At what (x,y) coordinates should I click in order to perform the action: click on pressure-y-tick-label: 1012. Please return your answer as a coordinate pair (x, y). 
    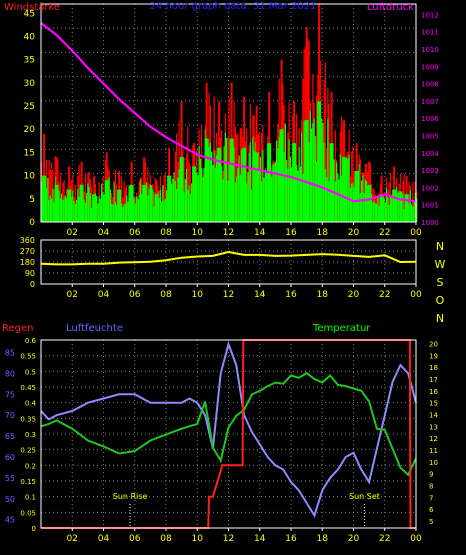
    Looking at the image, I should click on (430, 15).